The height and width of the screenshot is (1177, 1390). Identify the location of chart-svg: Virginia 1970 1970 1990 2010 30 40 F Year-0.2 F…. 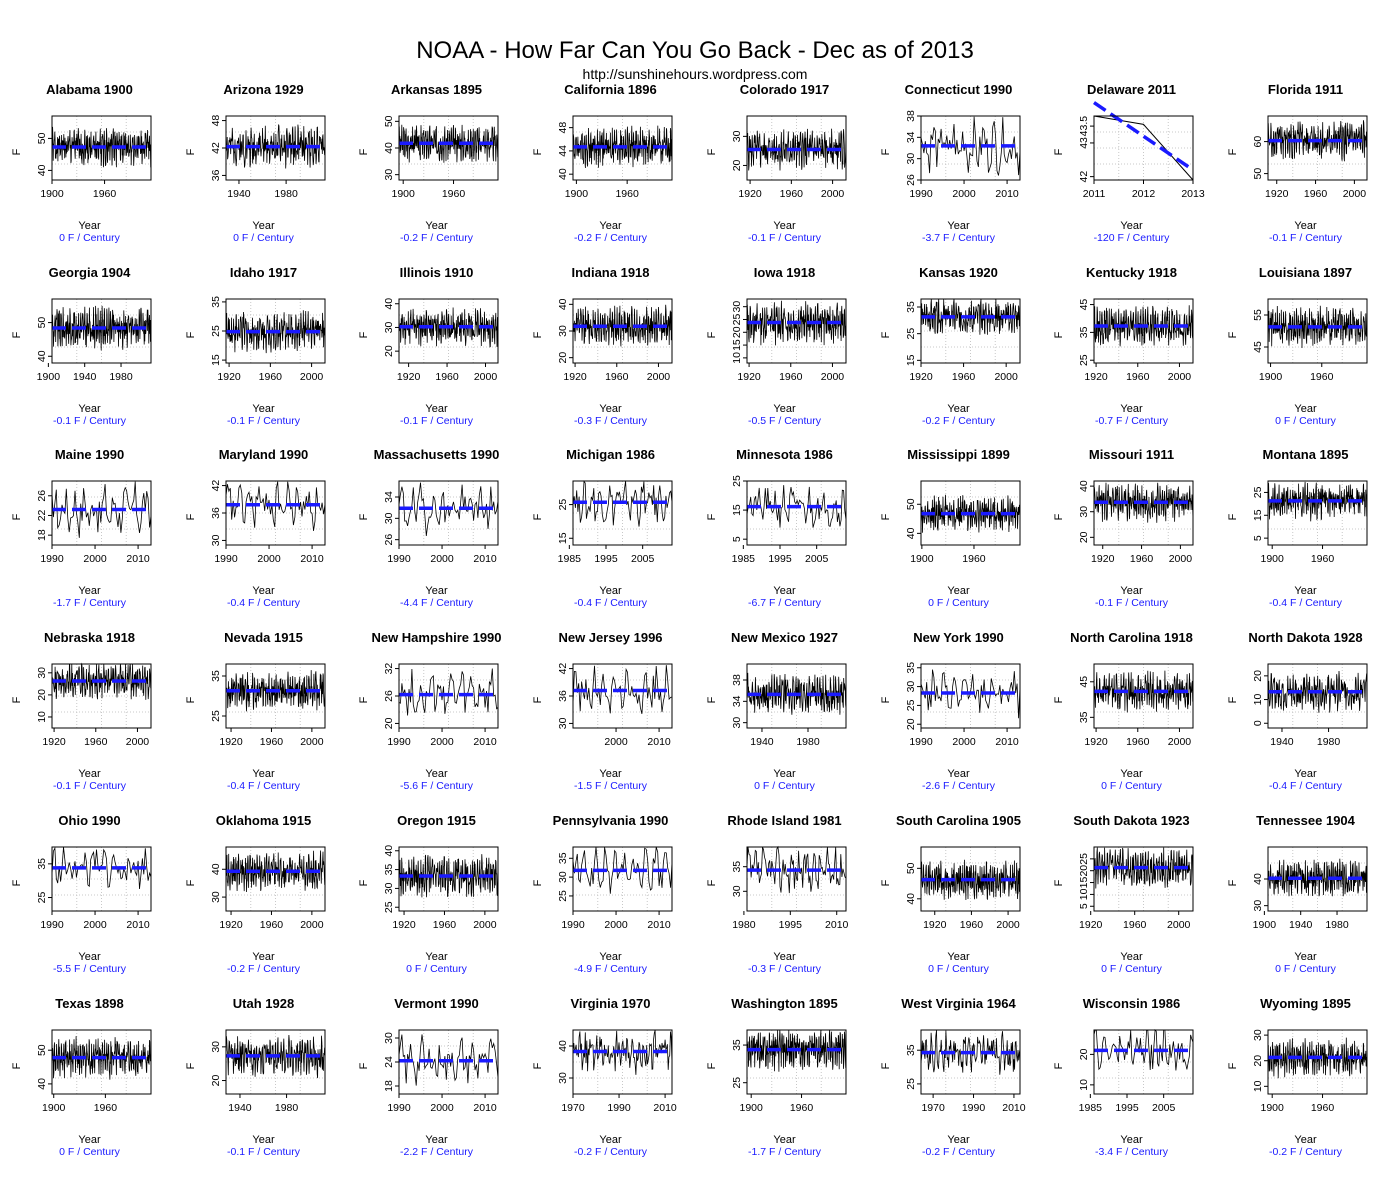
(604, 1077).